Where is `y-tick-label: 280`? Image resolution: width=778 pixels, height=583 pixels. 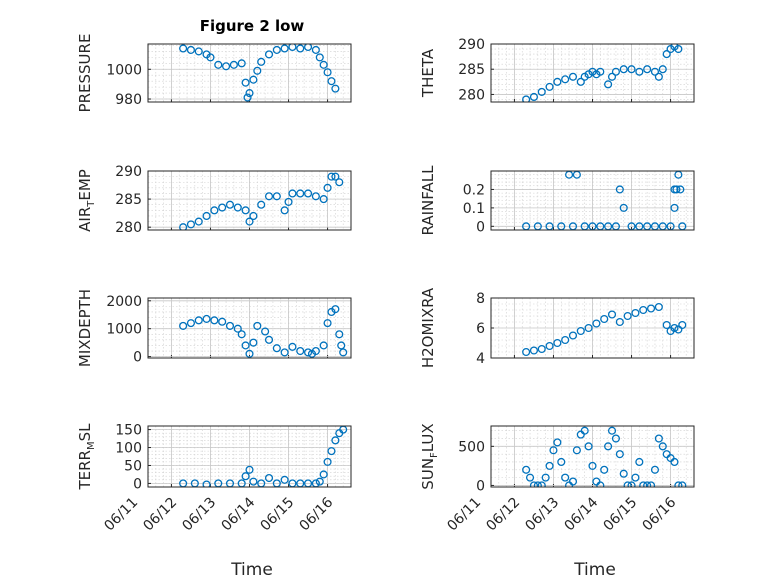 y-tick-label: 280 is located at coordinates (471, 95).